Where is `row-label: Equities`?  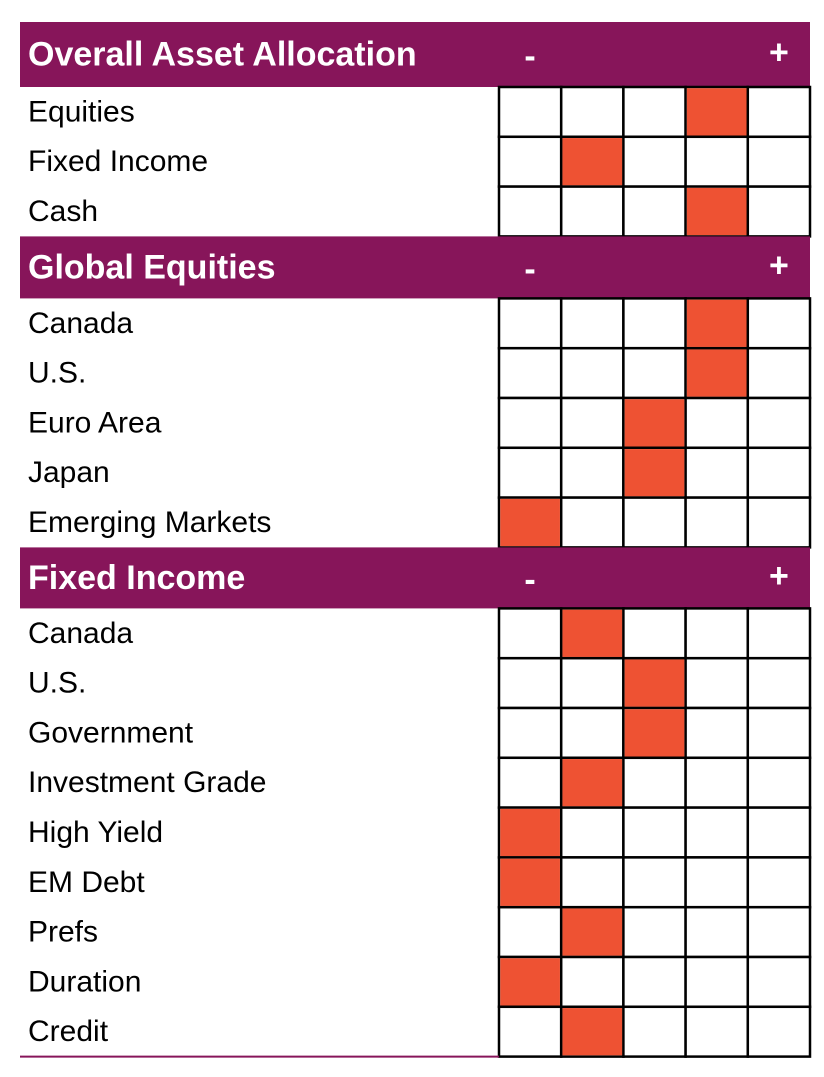
row-label: Equities is located at coordinates (81, 111).